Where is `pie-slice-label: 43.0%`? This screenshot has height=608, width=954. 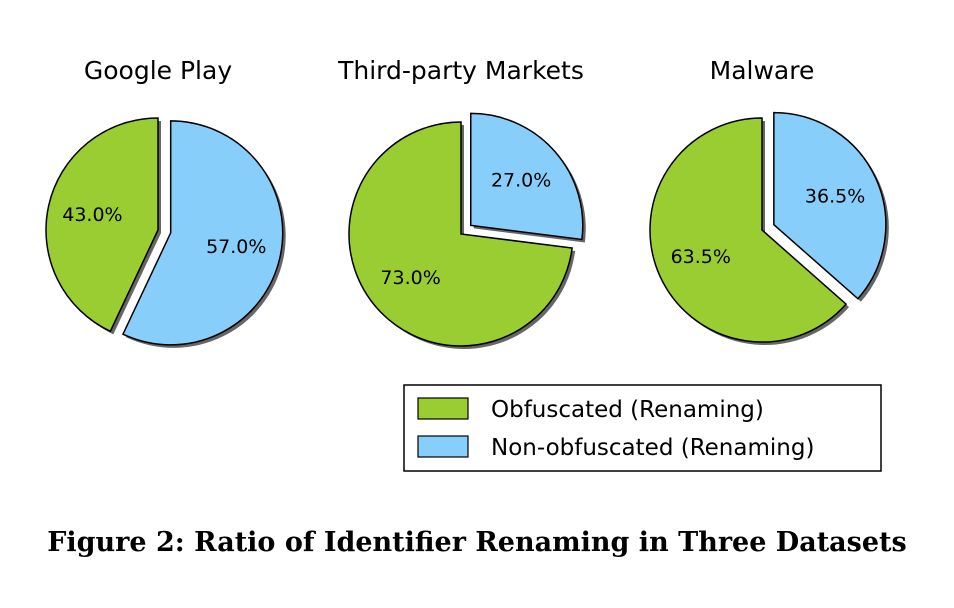 pie-slice-label: 43.0% is located at coordinates (92, 215).